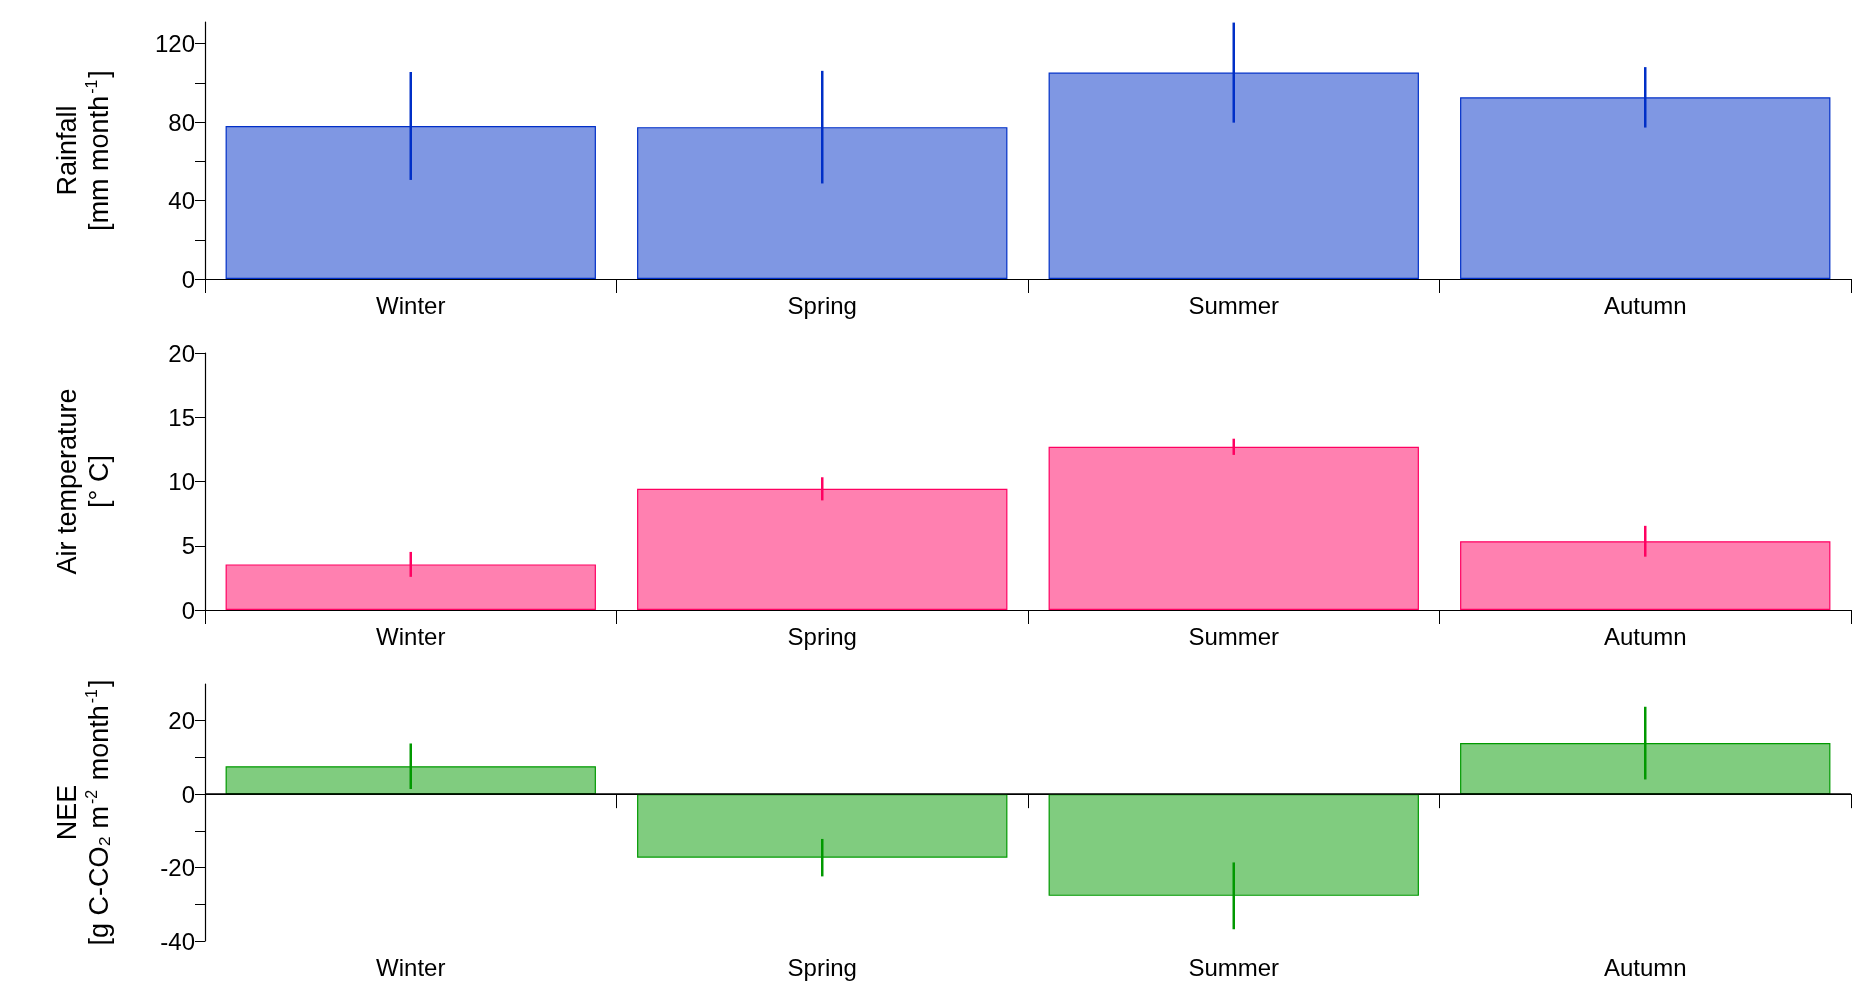  What do you see at coordinates (177, 868) in the screenshot?
I see `y-tick-label: -20` at bounding box center [177, 868].